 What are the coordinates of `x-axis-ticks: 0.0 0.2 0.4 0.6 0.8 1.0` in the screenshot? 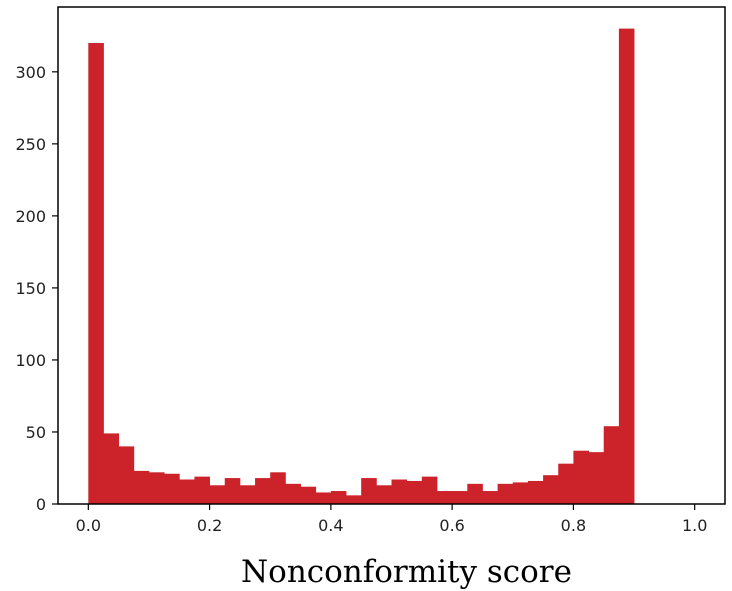 It's located at (391, 519).